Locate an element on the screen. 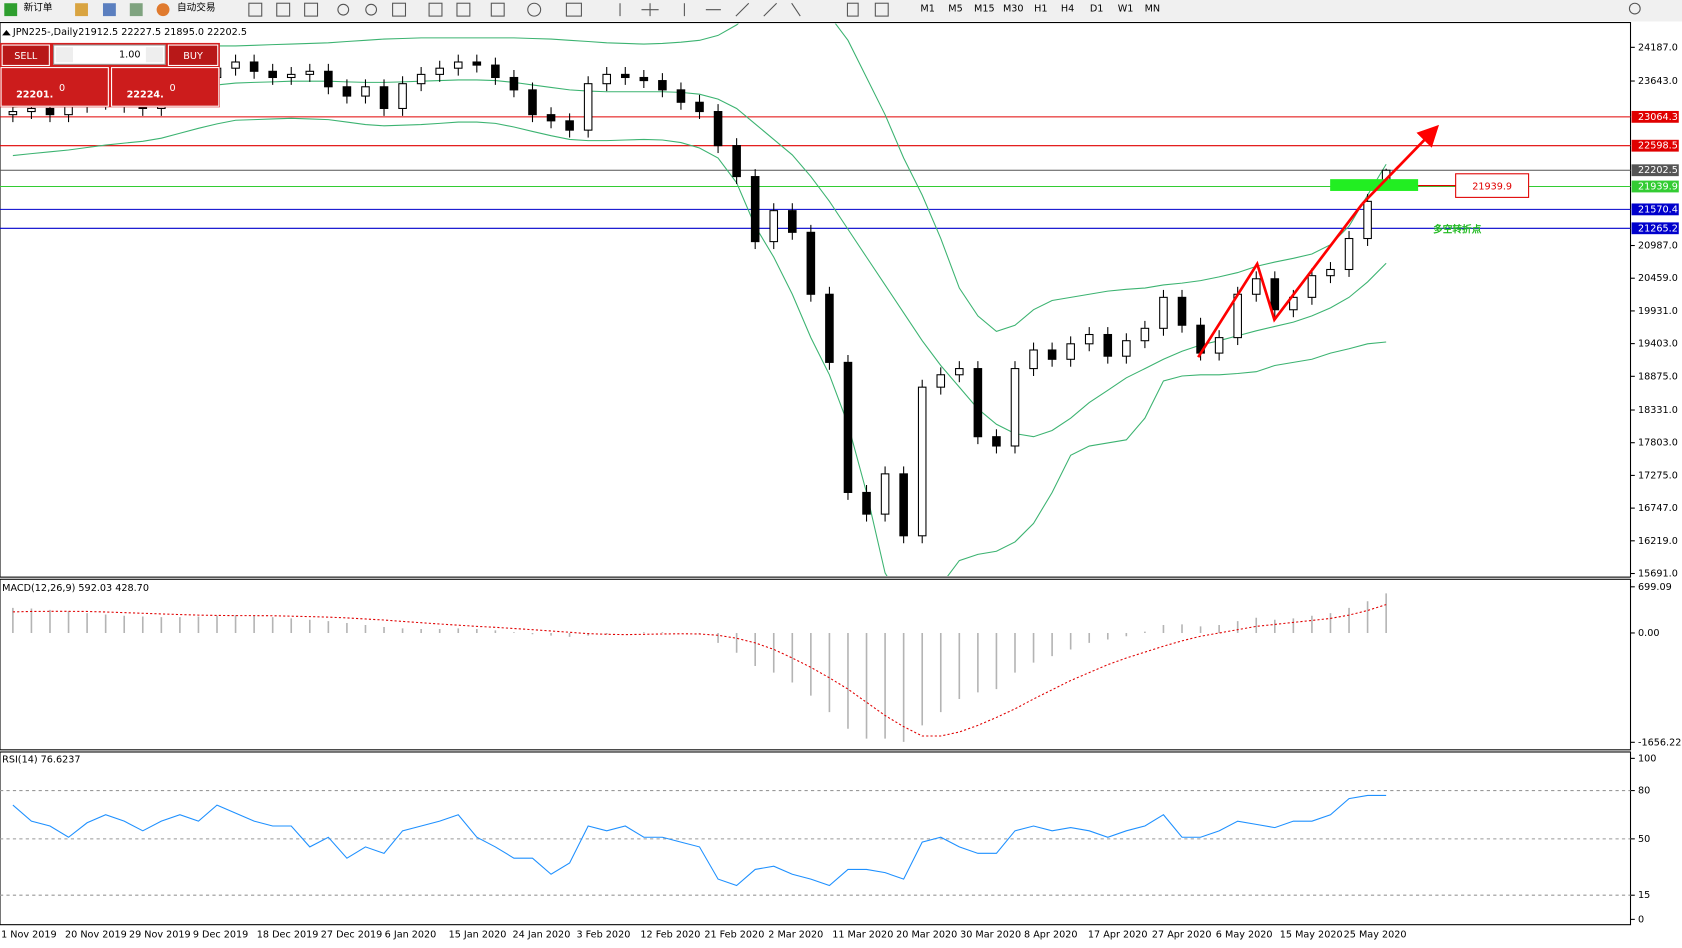  x-tick-label: 20 Mar 2020 is located at coordinates (926, 934).